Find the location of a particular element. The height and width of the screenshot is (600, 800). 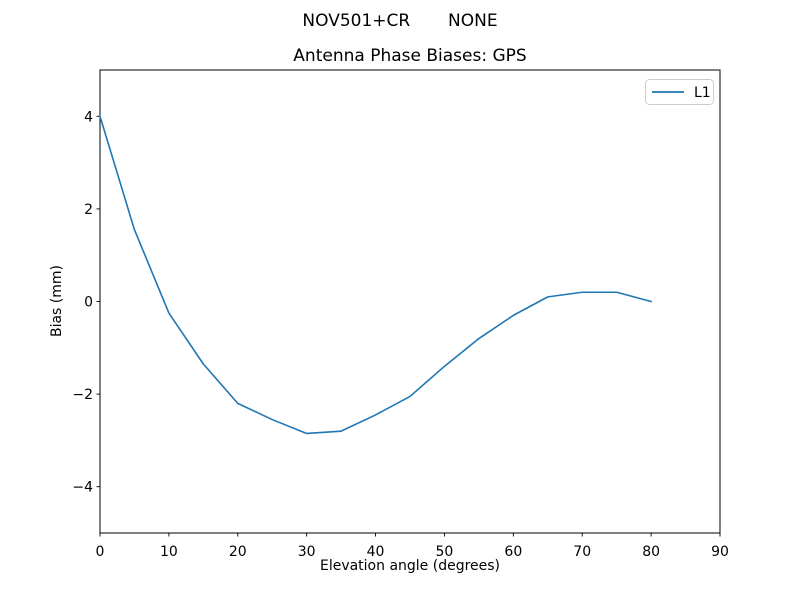

figure-suptitle: NOV501+CR NONE is located at coordinates (400, 21).